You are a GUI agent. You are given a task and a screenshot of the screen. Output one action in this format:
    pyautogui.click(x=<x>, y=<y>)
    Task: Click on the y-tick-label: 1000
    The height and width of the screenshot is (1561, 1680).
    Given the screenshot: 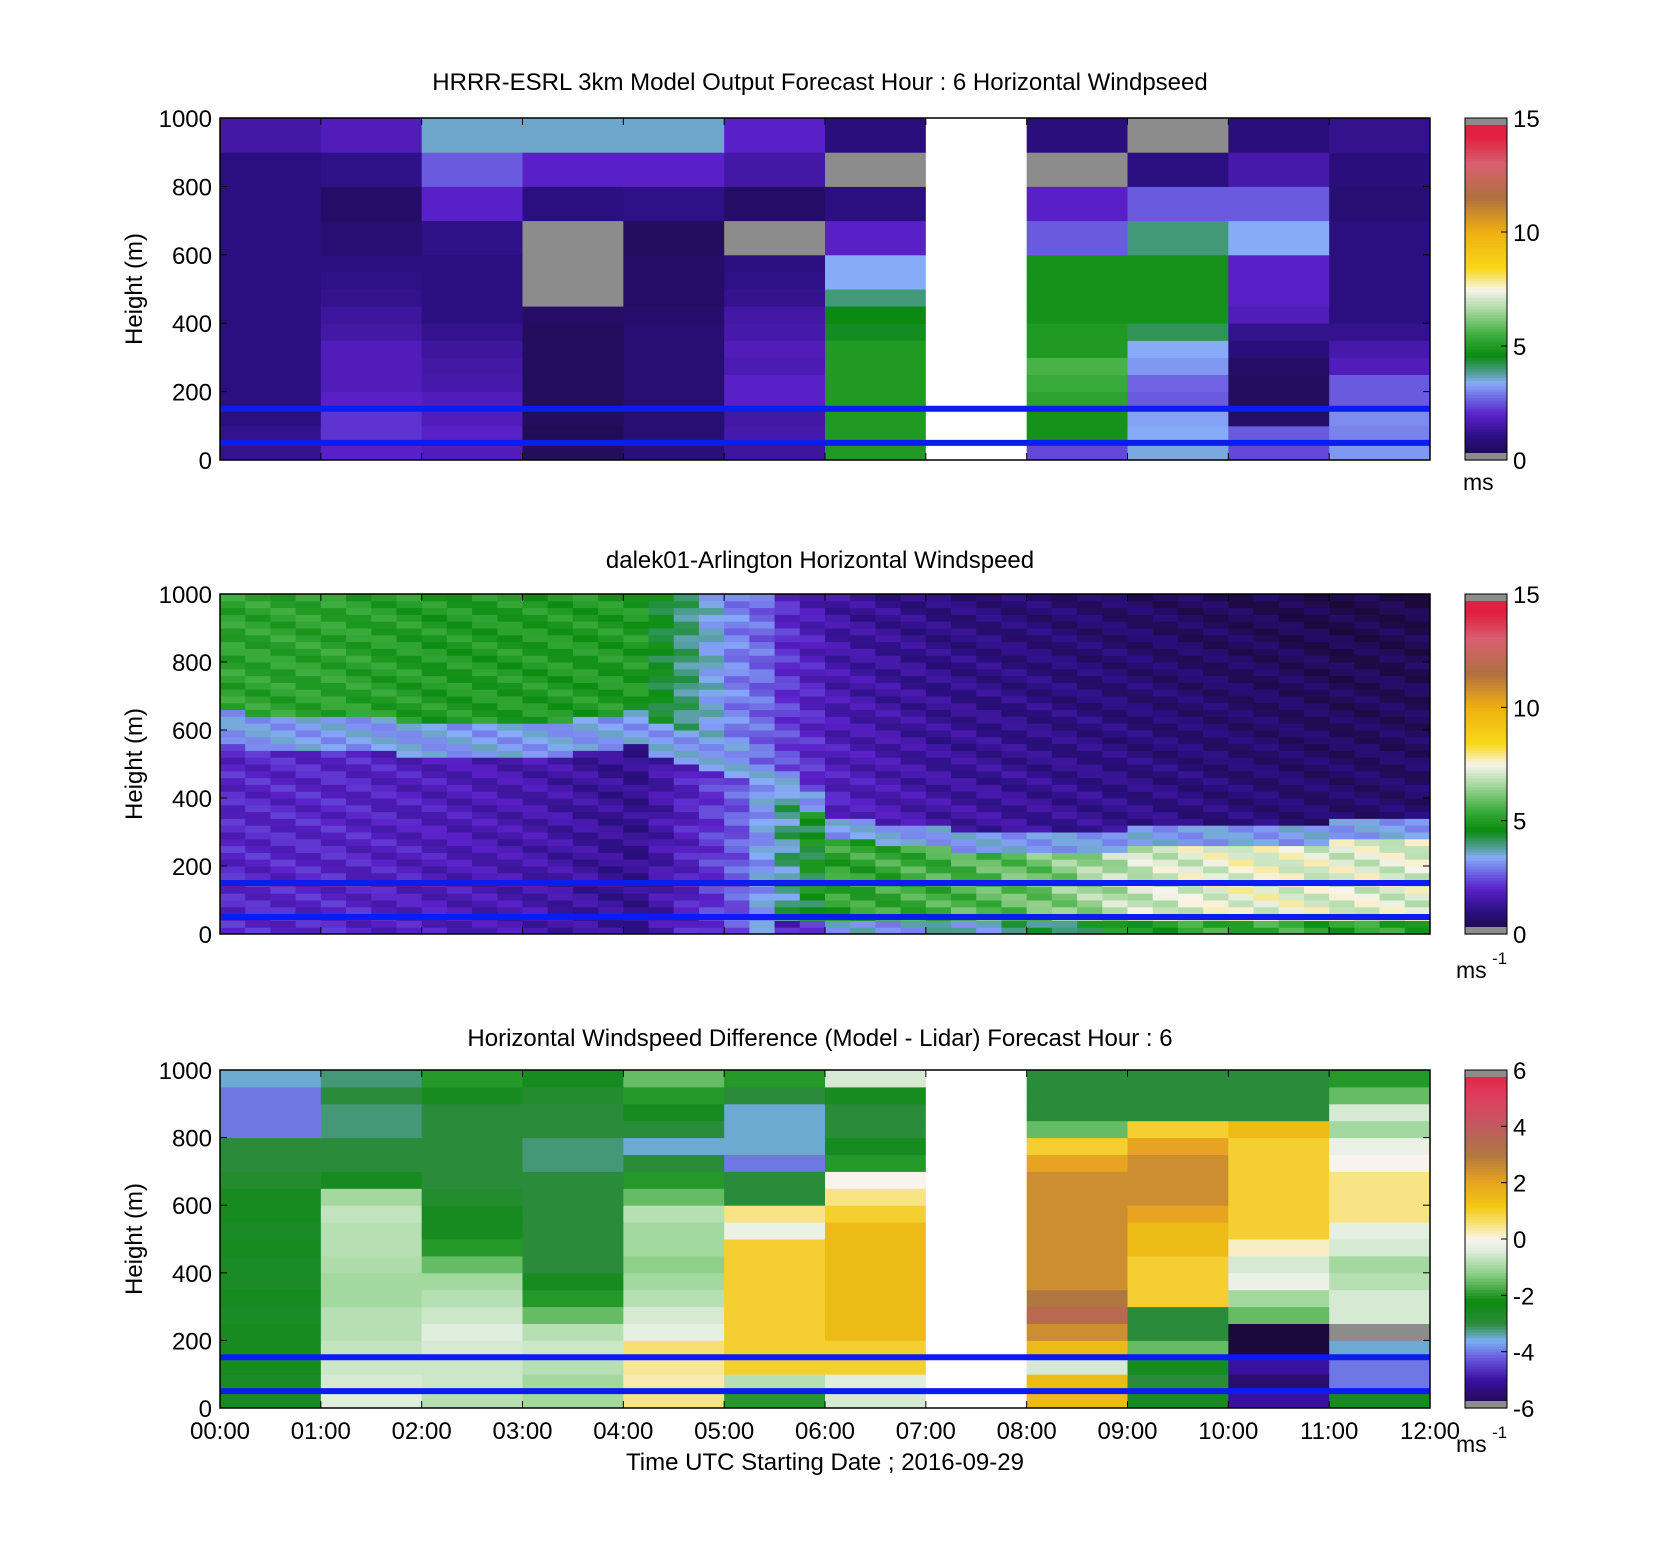 What is the action you would take?
    pyautogui.click(x=185, y=595)
    